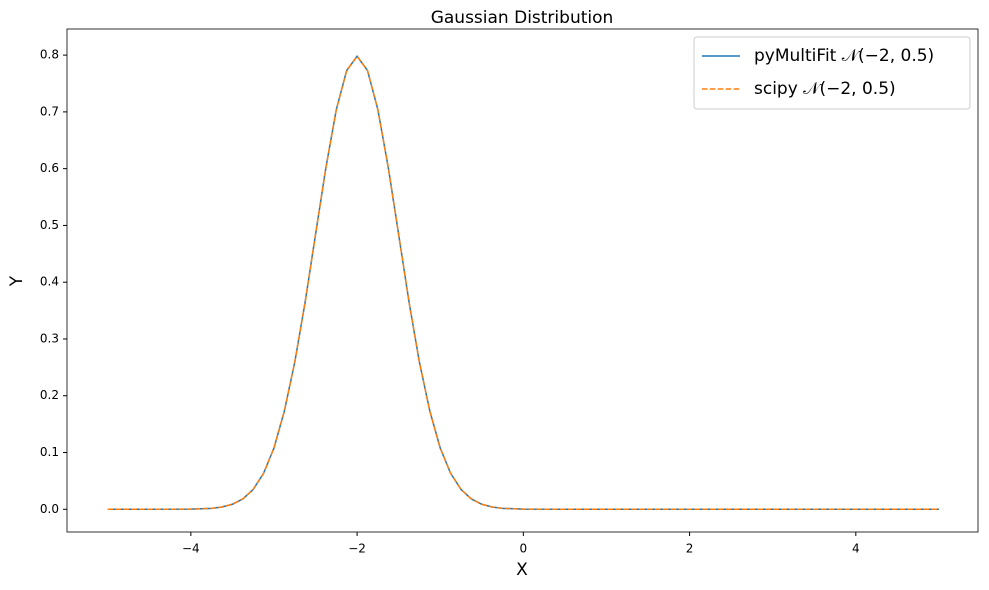 The height and width of the screenshot is (590, 989). What do you see at coordinates (191, 549) in the screenshot?
I see `x-tick-label: −4` at bounding box center [191, 549].